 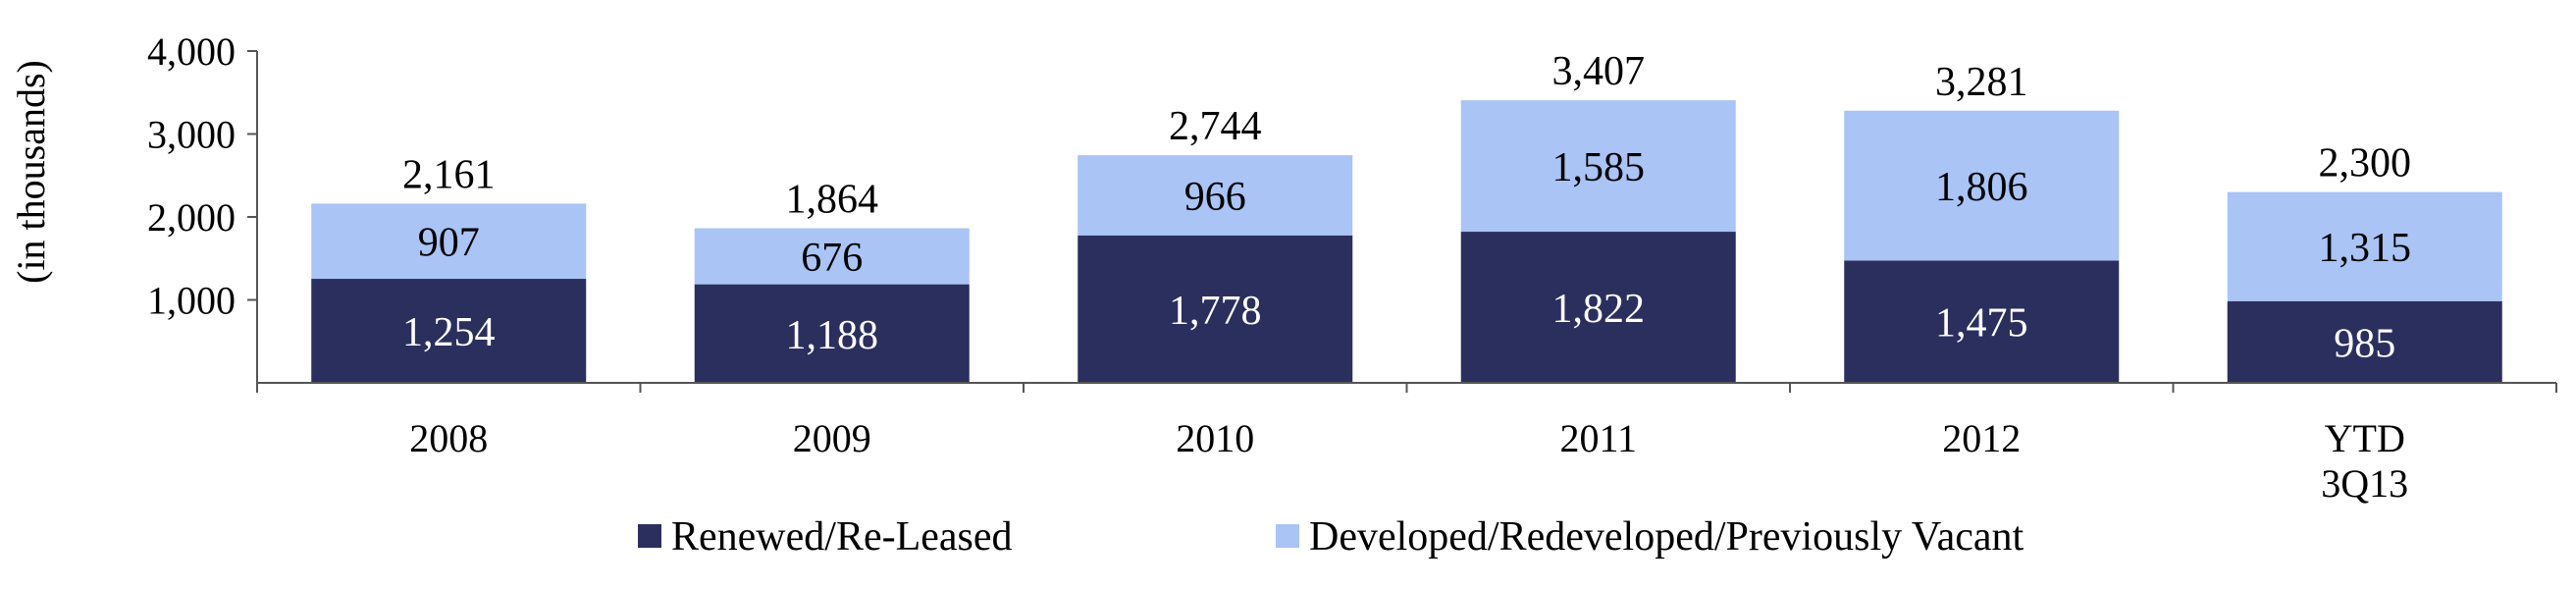 I want to click on bar-segment-label: 1,254, so click(x=449, y=333).